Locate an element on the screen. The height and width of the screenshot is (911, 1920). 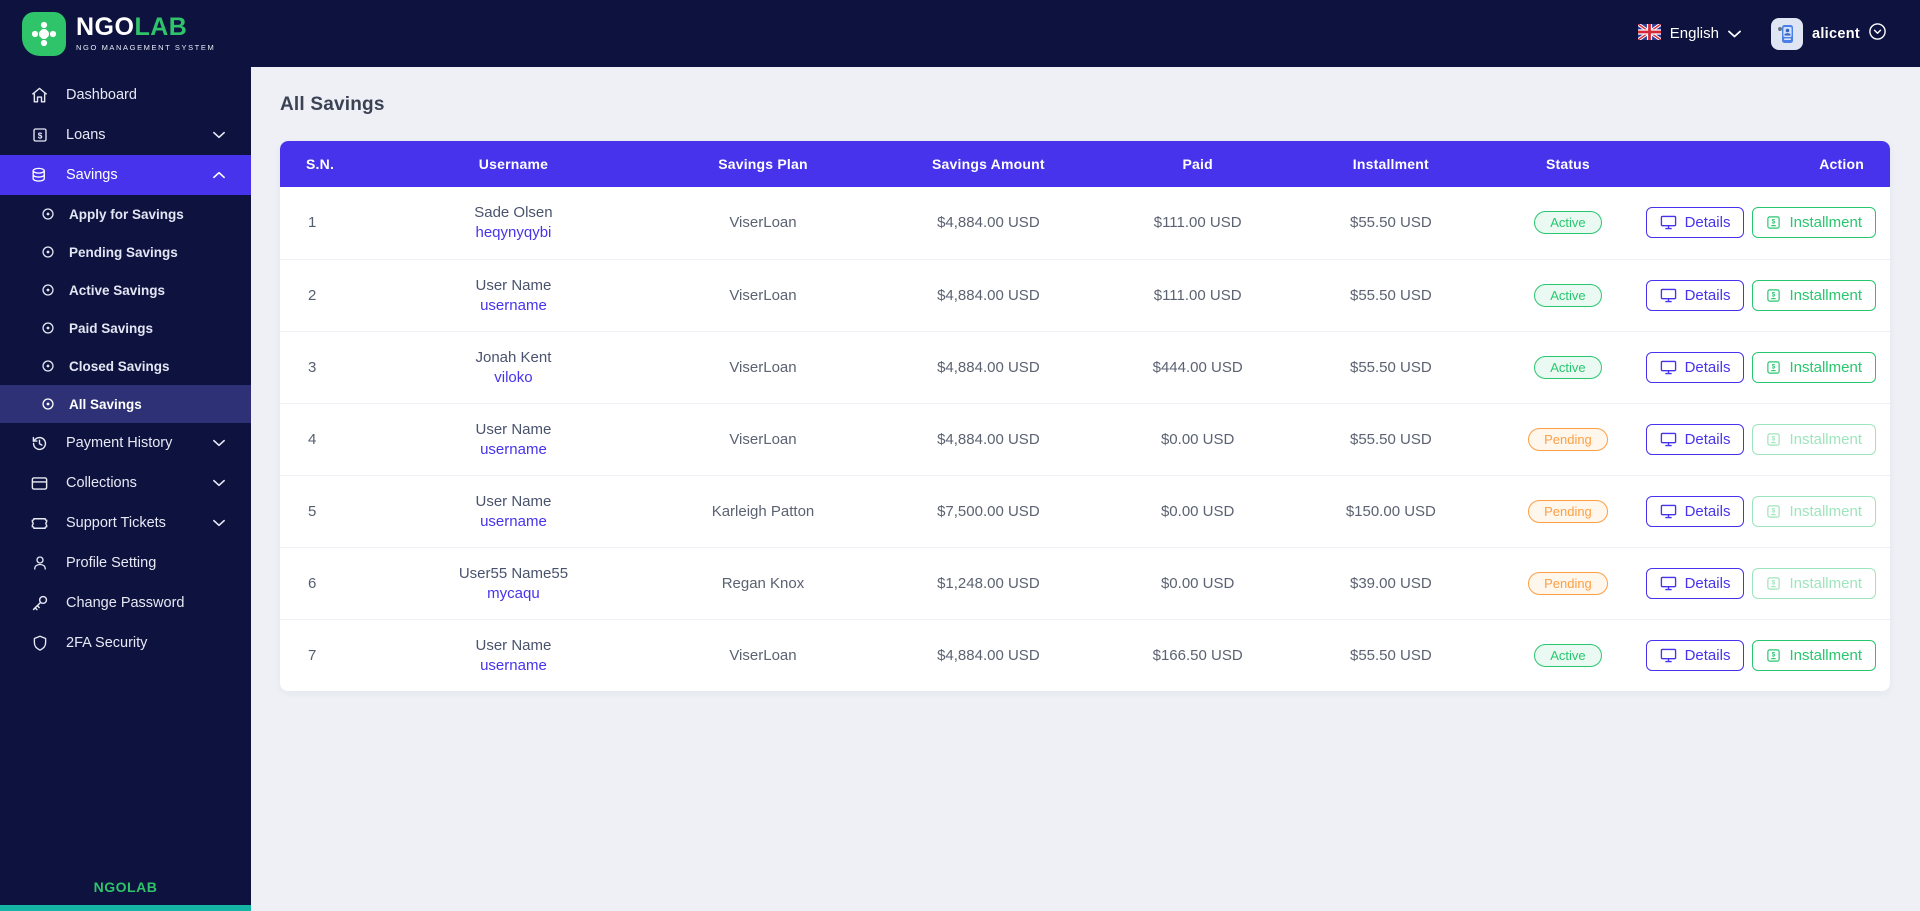
brand-subtitle: NGO MANAGEMENT SYSTEM is located at coordinates (146, 48).